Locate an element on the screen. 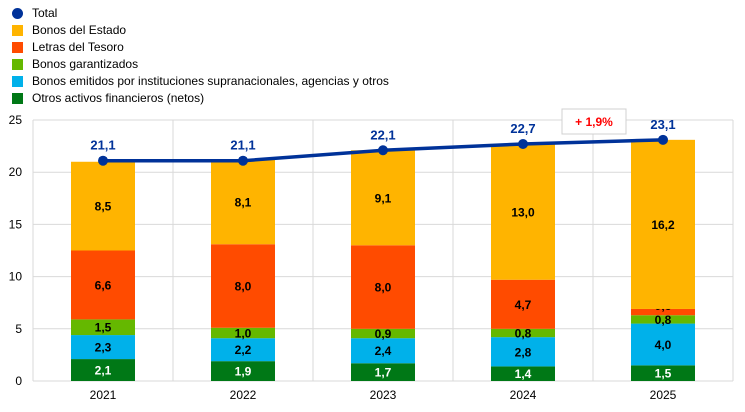  data-label: 13,0 is located at coordinates (523, 212).